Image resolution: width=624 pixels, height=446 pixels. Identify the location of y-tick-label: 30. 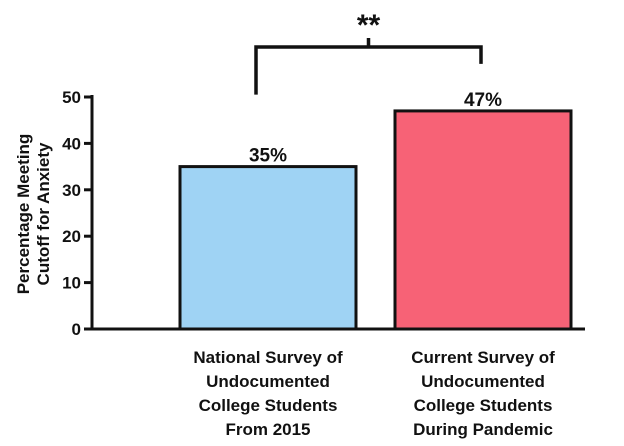
(71, 190).